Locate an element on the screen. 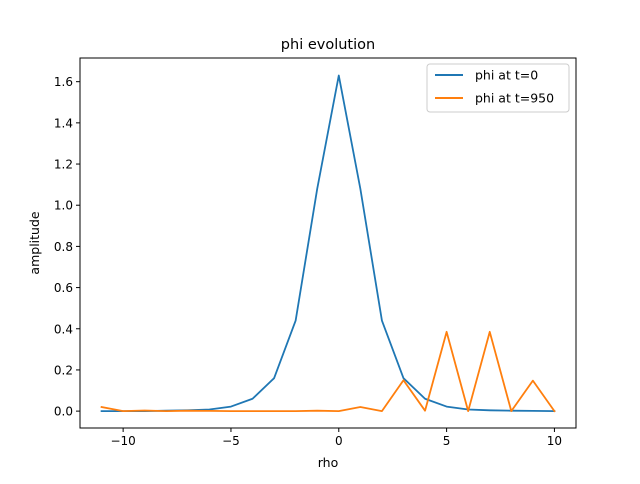 The image size is (640, 484). y-tick-label: 0.2 is located at coordinates (63, 370).